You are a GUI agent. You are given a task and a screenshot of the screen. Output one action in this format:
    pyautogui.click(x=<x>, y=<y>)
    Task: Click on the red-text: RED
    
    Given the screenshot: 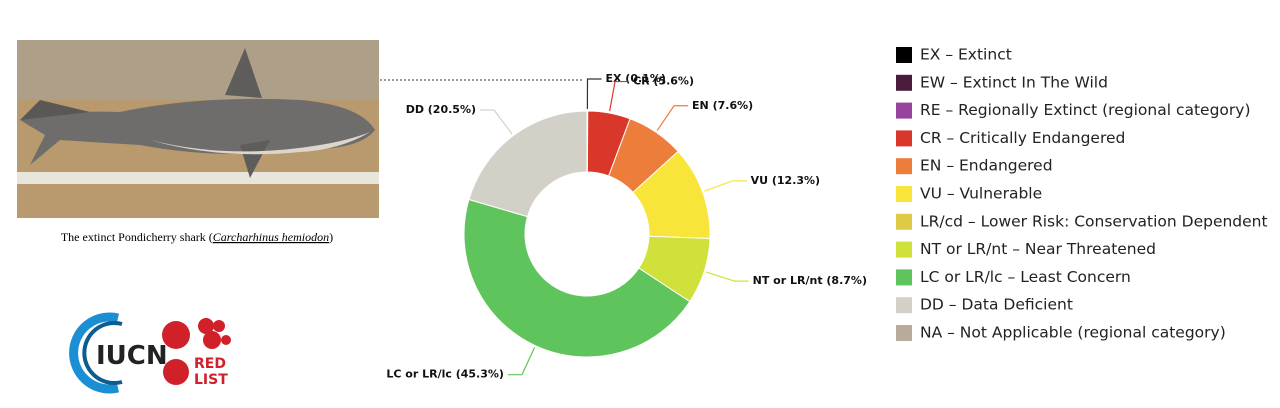 What is the action you would take?
    pyautogui.click(x=210, y=364)
    